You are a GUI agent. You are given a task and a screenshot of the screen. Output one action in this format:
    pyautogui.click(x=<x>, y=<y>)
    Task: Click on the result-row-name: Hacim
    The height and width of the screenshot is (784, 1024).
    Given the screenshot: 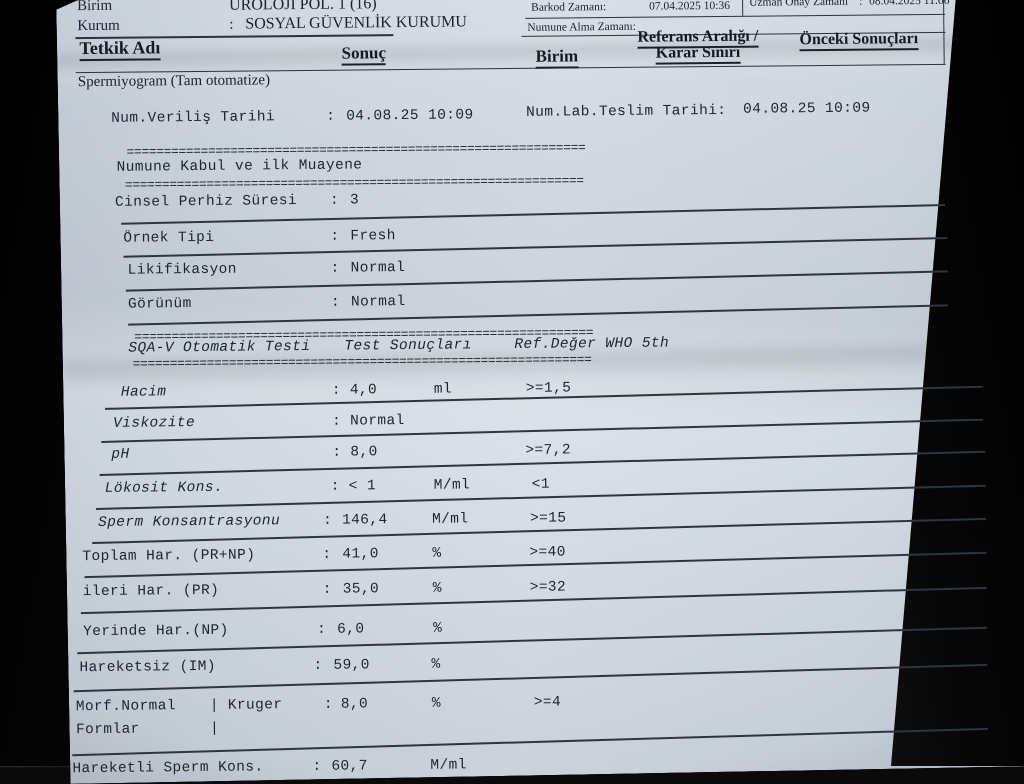 What is the action you would take?
    pyautogui.click(x=143, y=392)
    